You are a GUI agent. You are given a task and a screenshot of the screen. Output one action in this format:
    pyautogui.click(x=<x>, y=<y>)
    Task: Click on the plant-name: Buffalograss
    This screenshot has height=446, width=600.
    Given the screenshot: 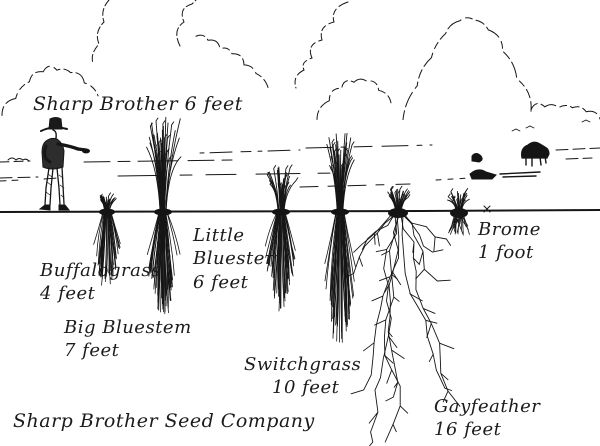 What is the action you would take?
    pyautogui.click(x=100, y=270)
    